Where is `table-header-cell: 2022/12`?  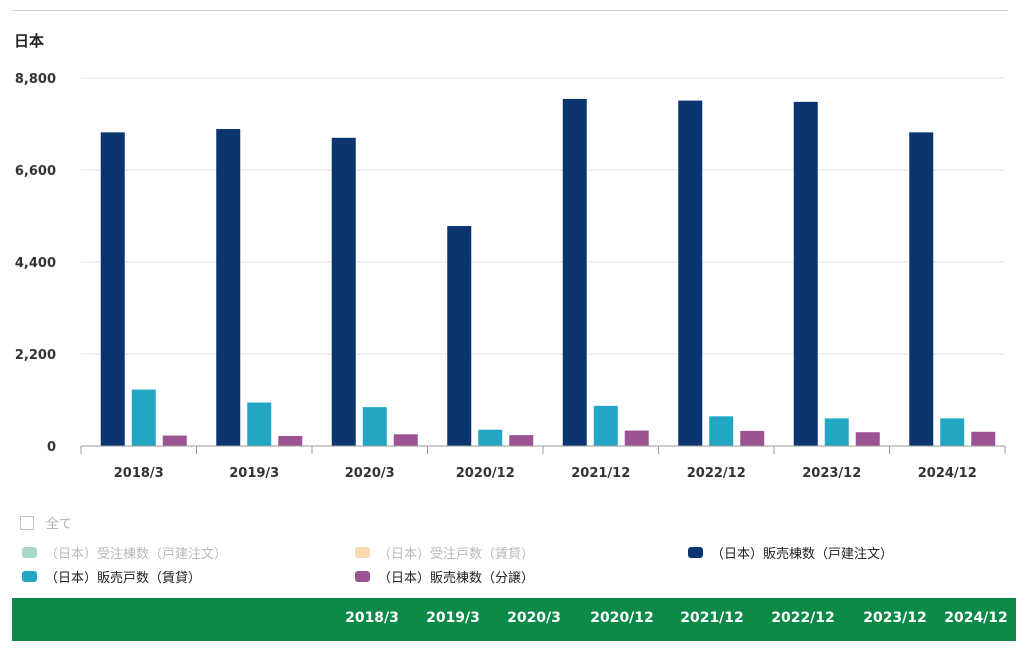
table-header-cell: 2022/12 is located at coordinates (803, 618).